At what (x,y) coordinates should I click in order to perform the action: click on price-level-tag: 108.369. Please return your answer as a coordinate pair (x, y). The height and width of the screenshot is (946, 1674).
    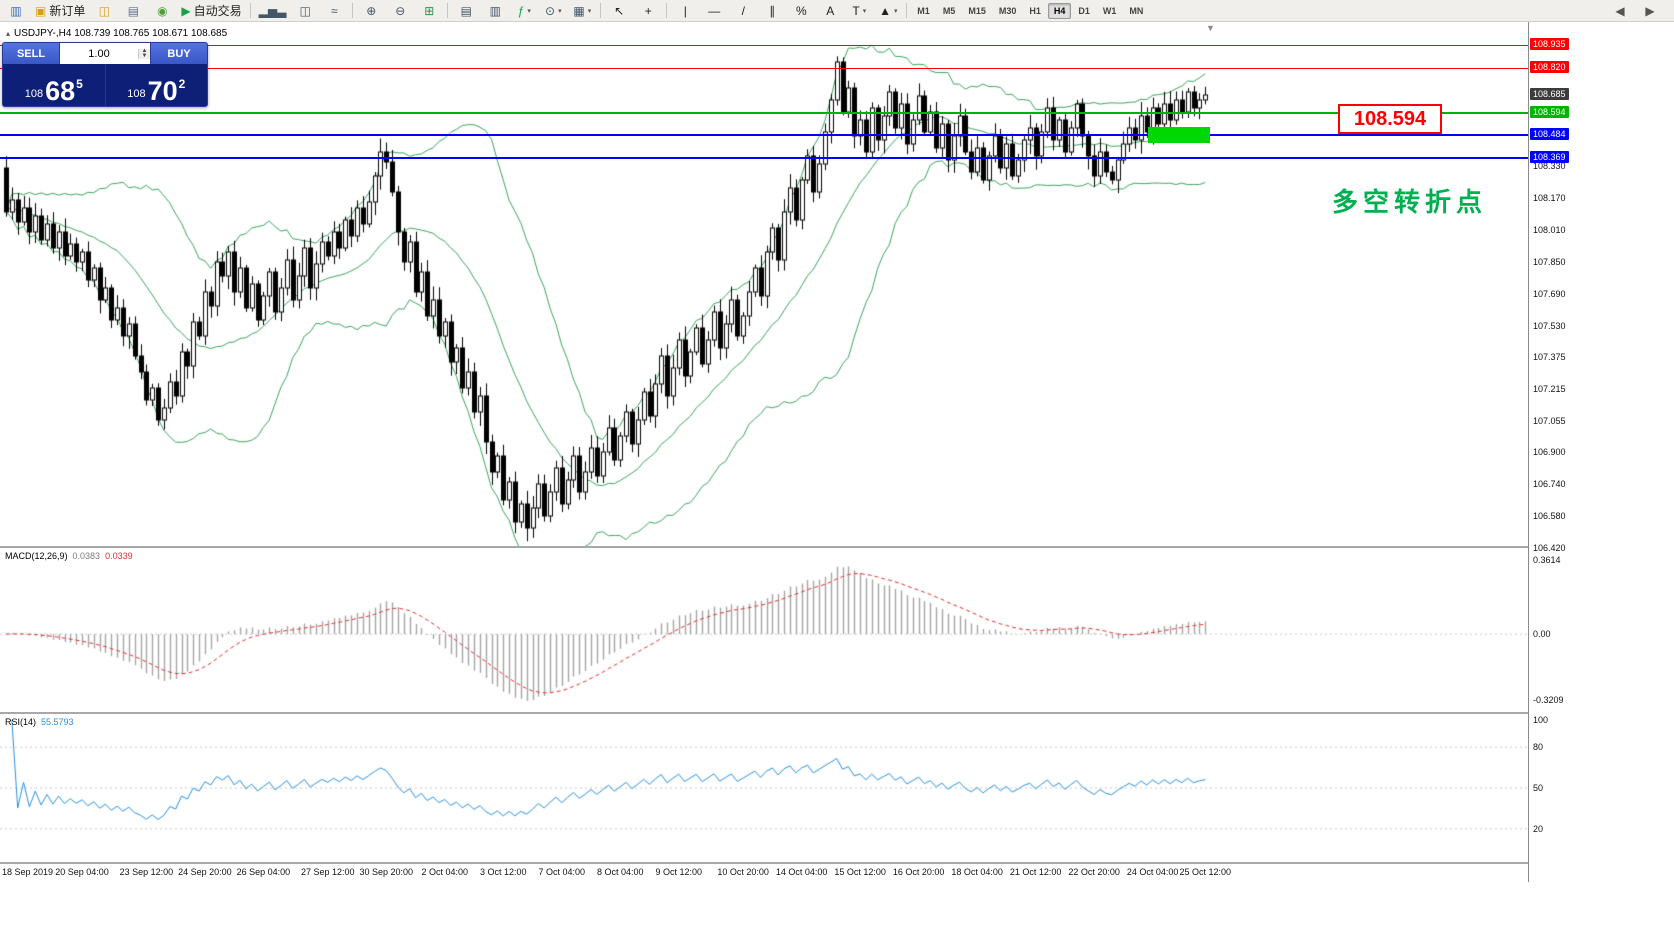
    Looking at the image, I should click on (1549, 157).